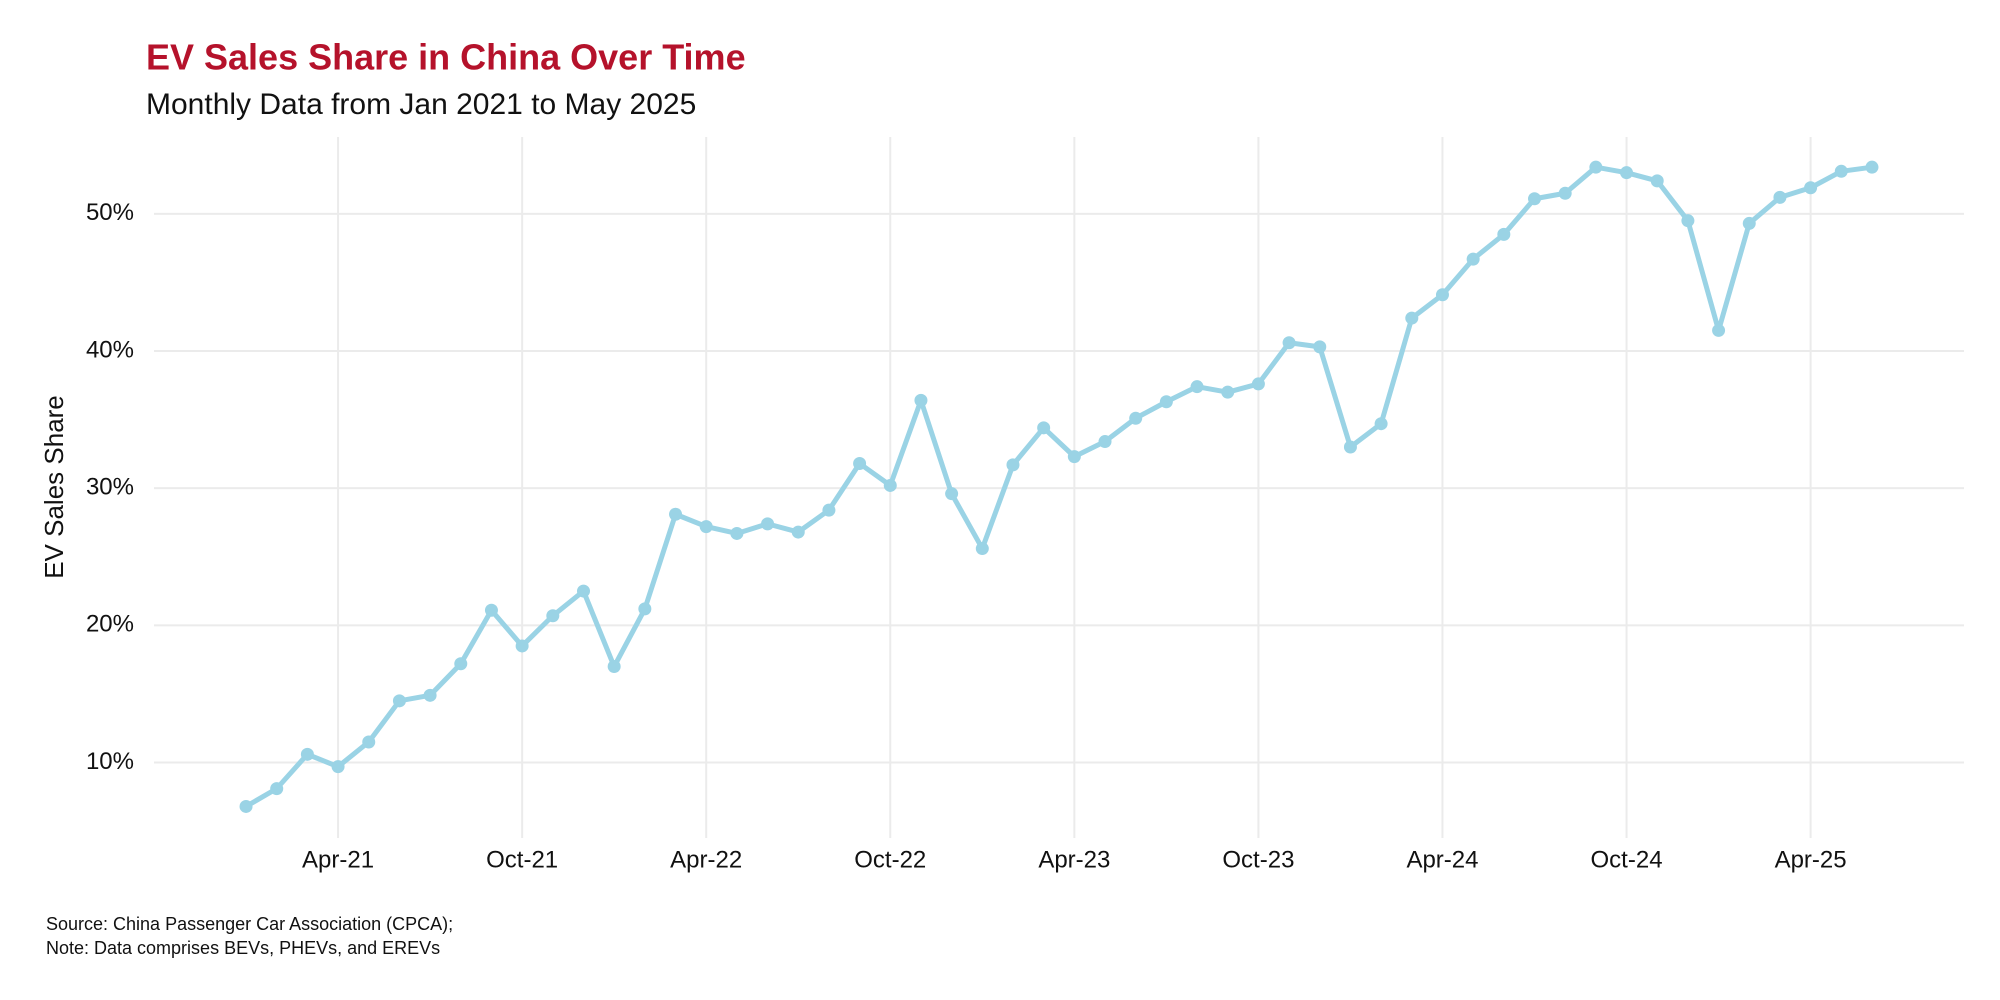 This screenshot has width=2000, height=1000. What do you see at coordinates (110, 212) in the screenshot?
I see `y-tick-label: 50%` at bounding box center [110, 212].